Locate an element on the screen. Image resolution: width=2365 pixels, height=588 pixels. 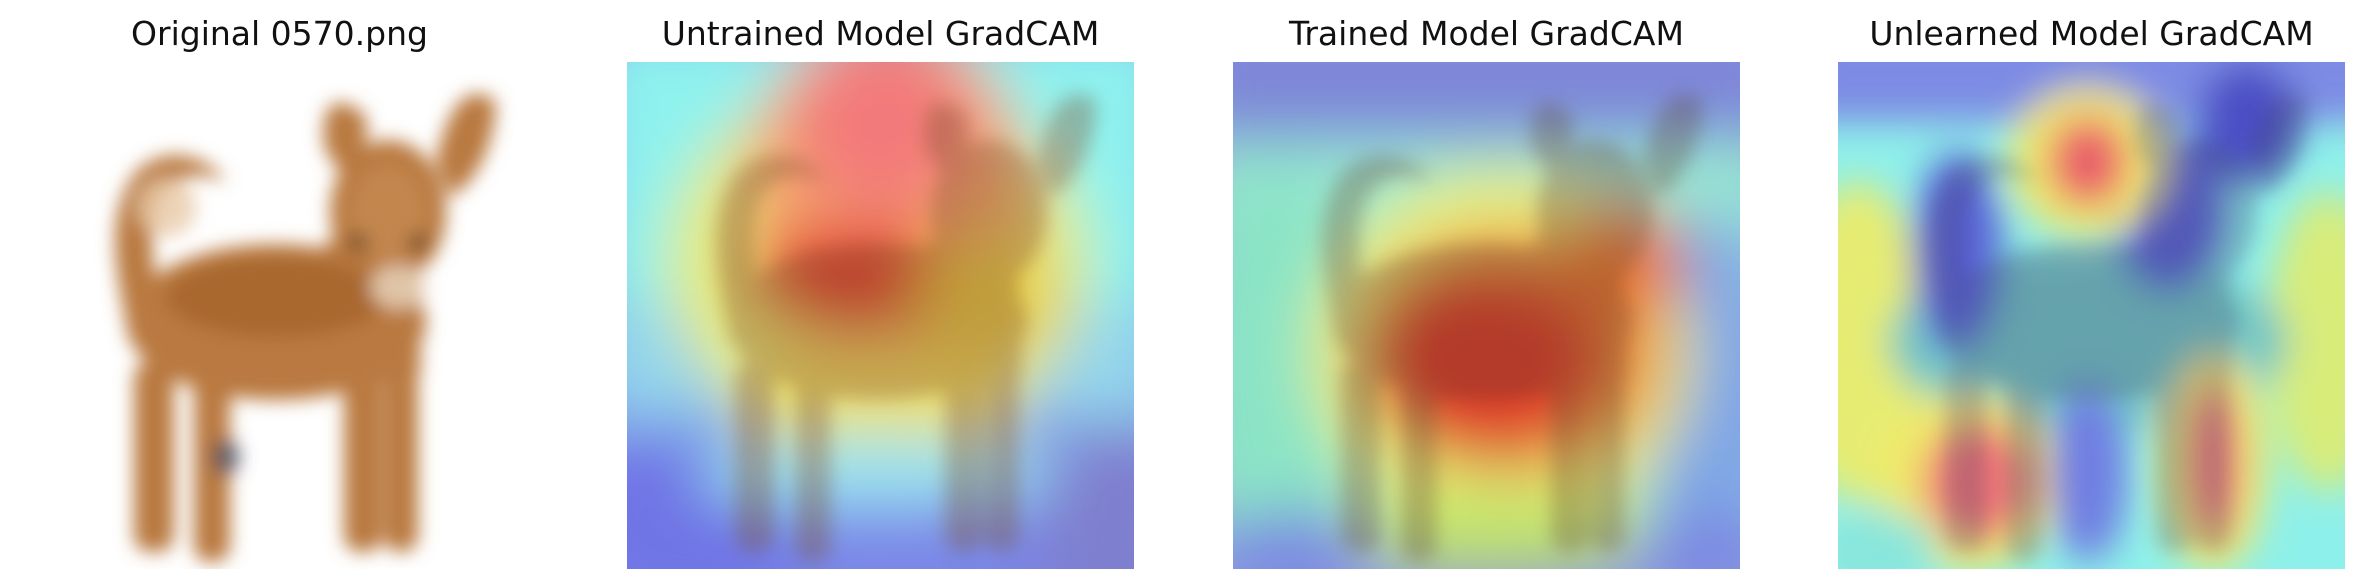
panel-title-untrained: Untrained Model GradCAM is located at coordinates (880, 33).